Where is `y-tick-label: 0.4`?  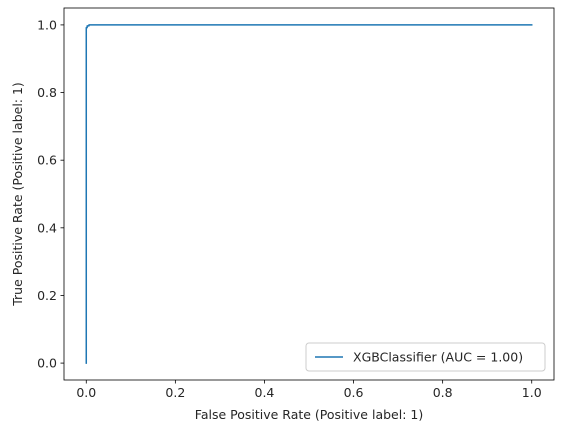
y-tick-label: 0.4 is located at coordinates (47, 227).